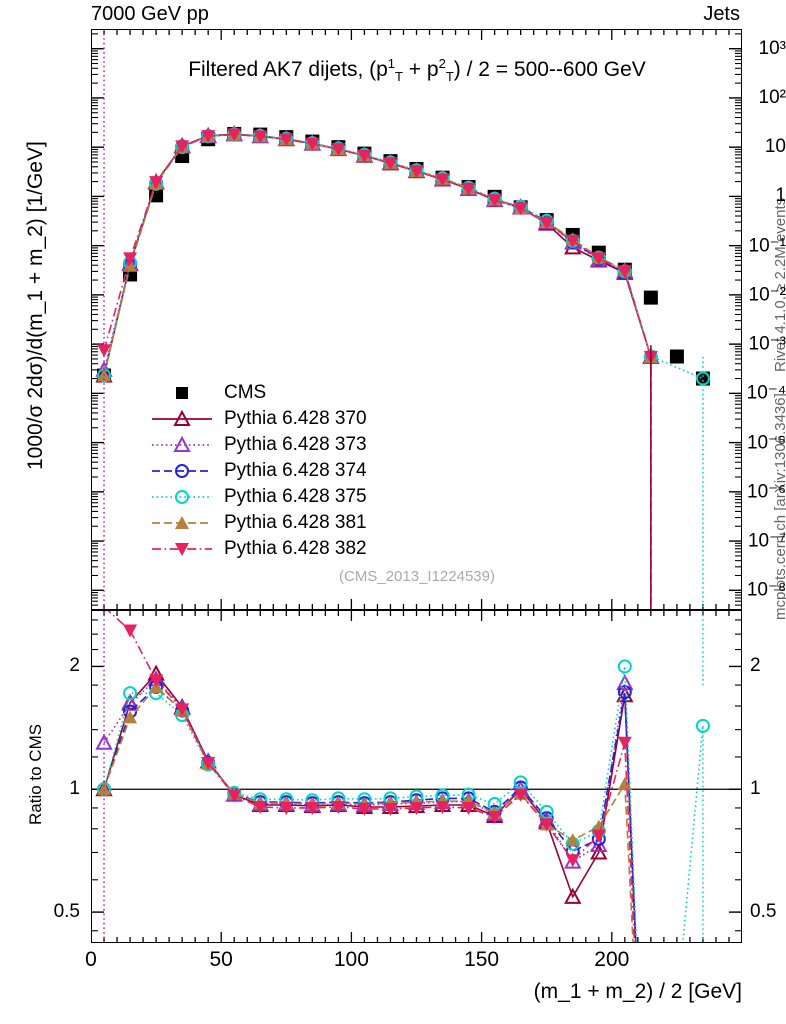 The width and height of the screenshot is (786, 1024). I want to click on main-y-tick-label: 10⁻⁶, so click(766, 492).